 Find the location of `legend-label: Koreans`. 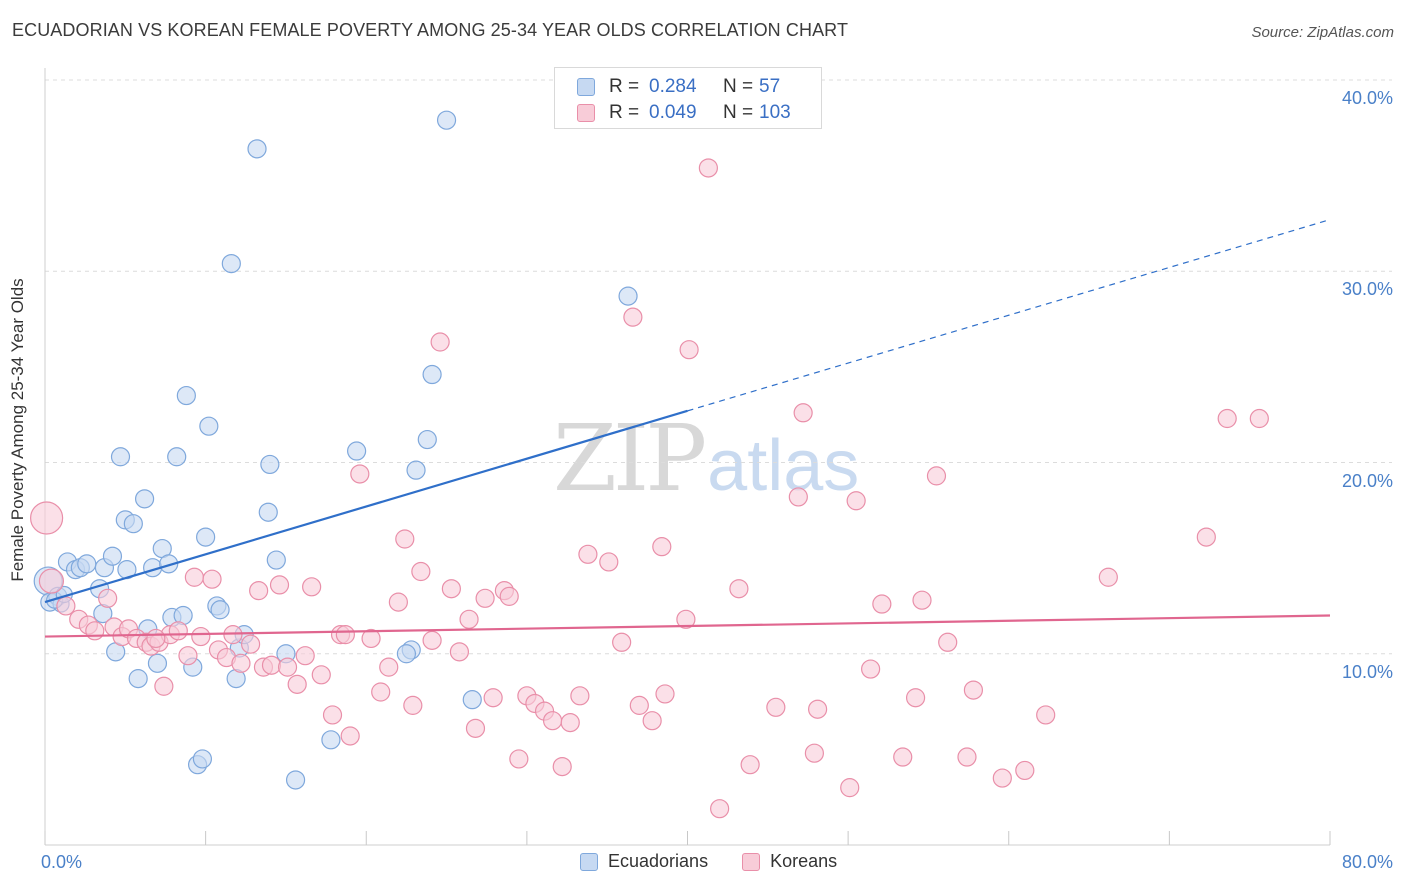

legend-label: Koreans is located at coordinates (804, 861).